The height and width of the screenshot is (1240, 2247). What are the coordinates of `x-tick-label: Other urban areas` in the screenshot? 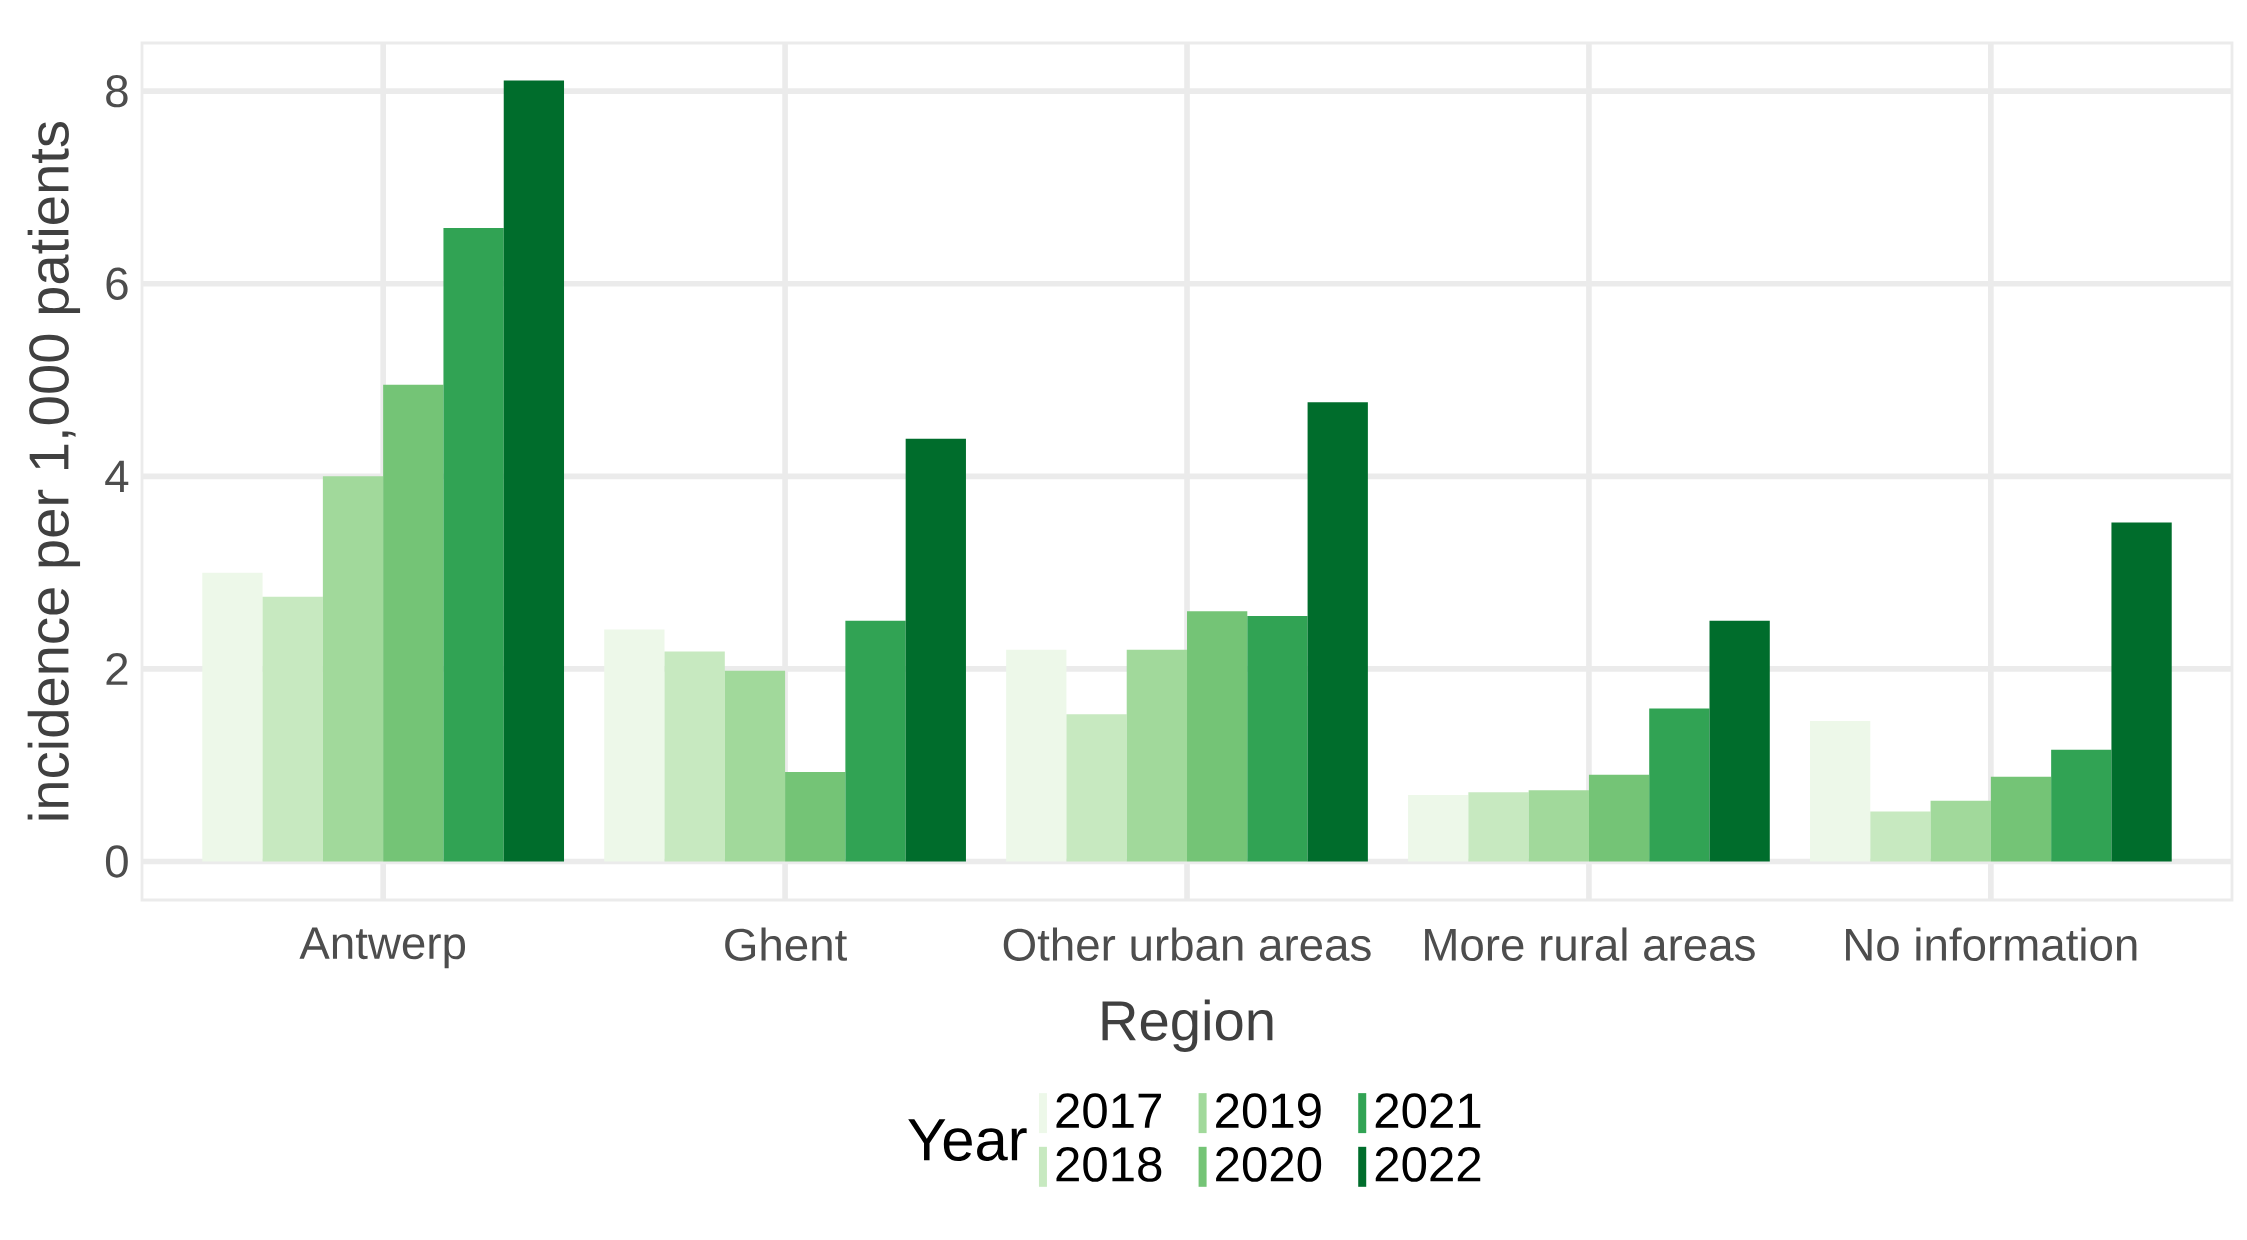 It's located at (1187, 944).